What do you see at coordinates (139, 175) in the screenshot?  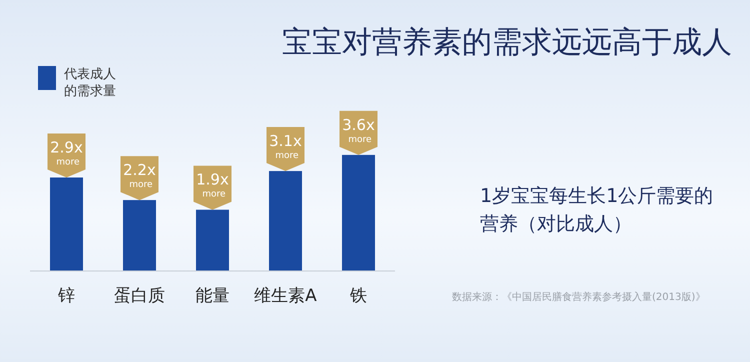 I see `data-label: 2.2x more` at bounding box center [139, 175].